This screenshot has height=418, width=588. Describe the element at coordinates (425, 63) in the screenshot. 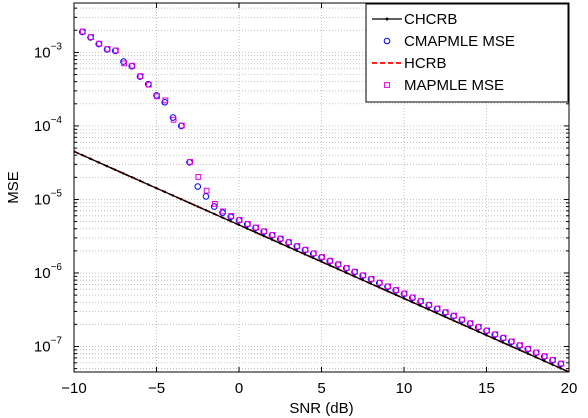

I see `legend-label-hcrb: HCRB` at that location.